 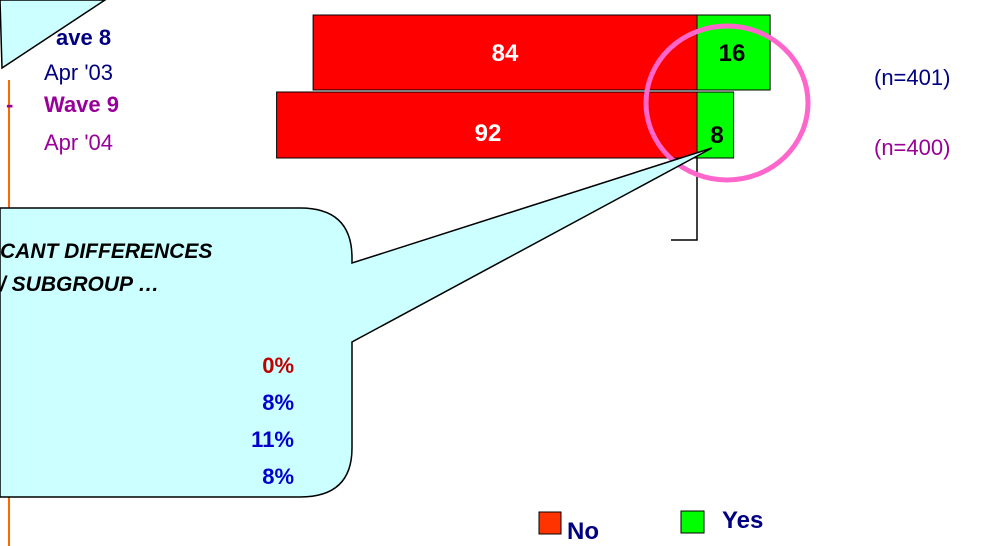 I want to click on legend-yes-label: Yes, so click(x=743, y=520).